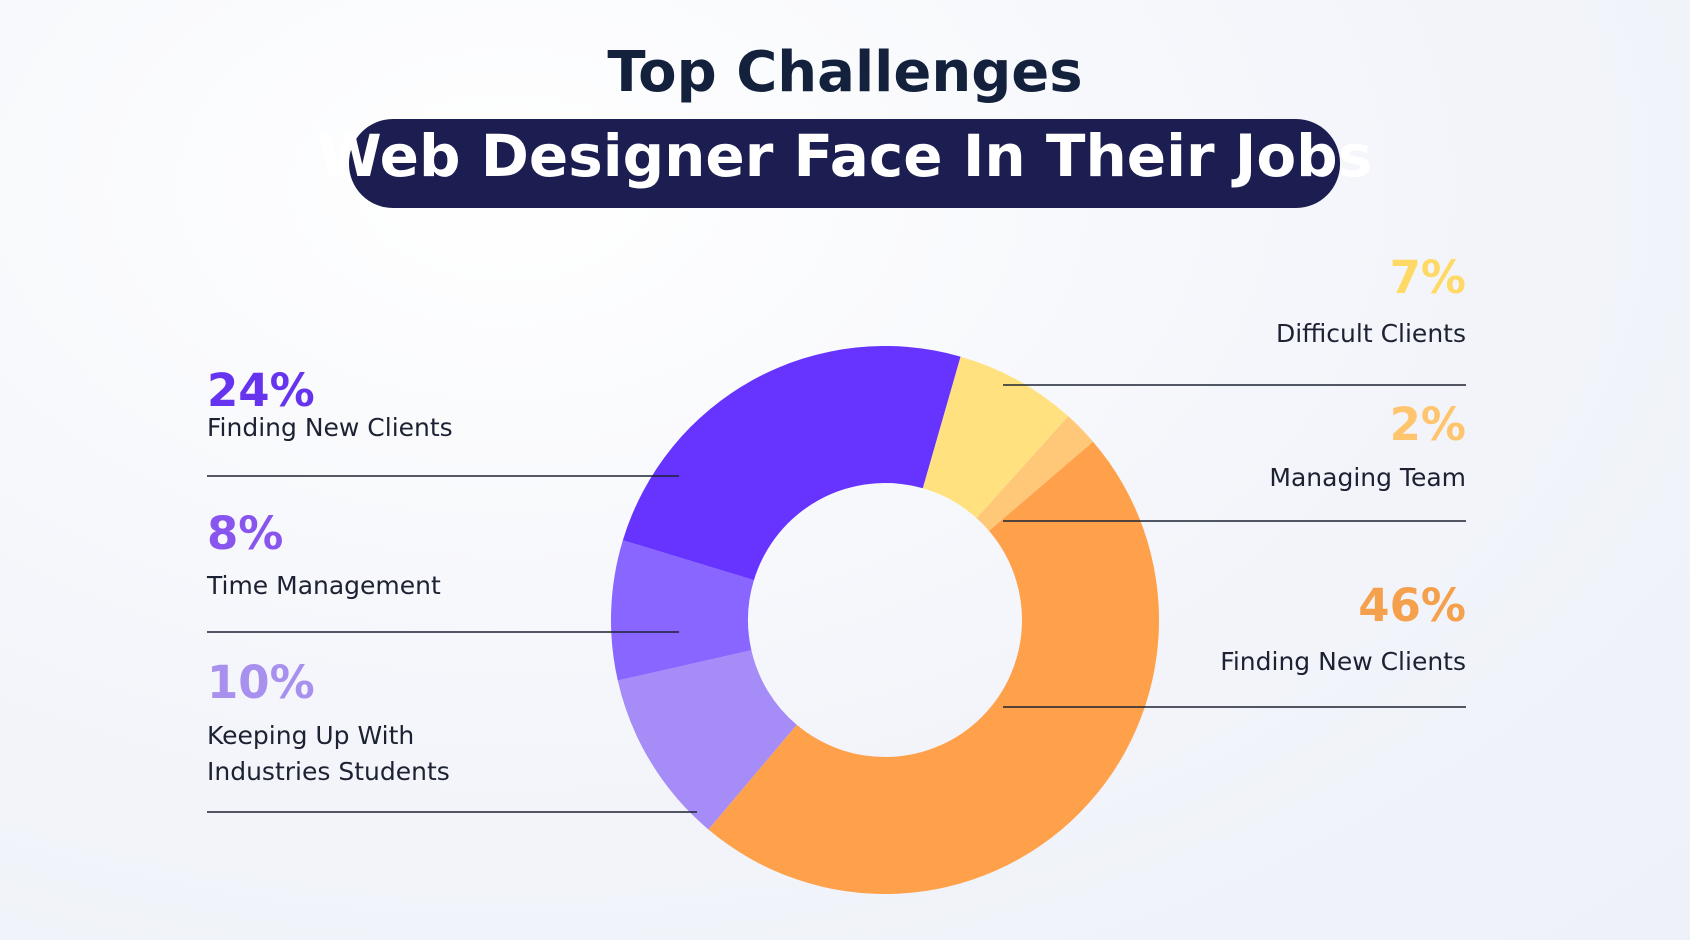 This screenshot has height=940, width=1690. What do you see at coordinates (845, 72) in the screenshot?
I see `chart-title: Top Challenges` at bounding box center [845, 72].